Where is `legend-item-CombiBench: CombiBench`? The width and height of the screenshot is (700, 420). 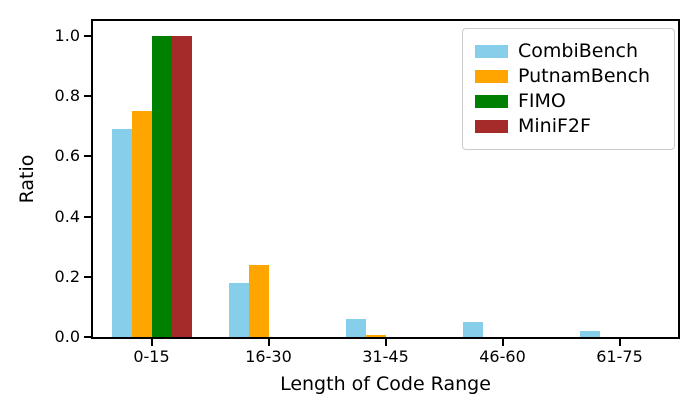
legend-item-CombiBench: CombiBench is located at coordinates (568, 51).